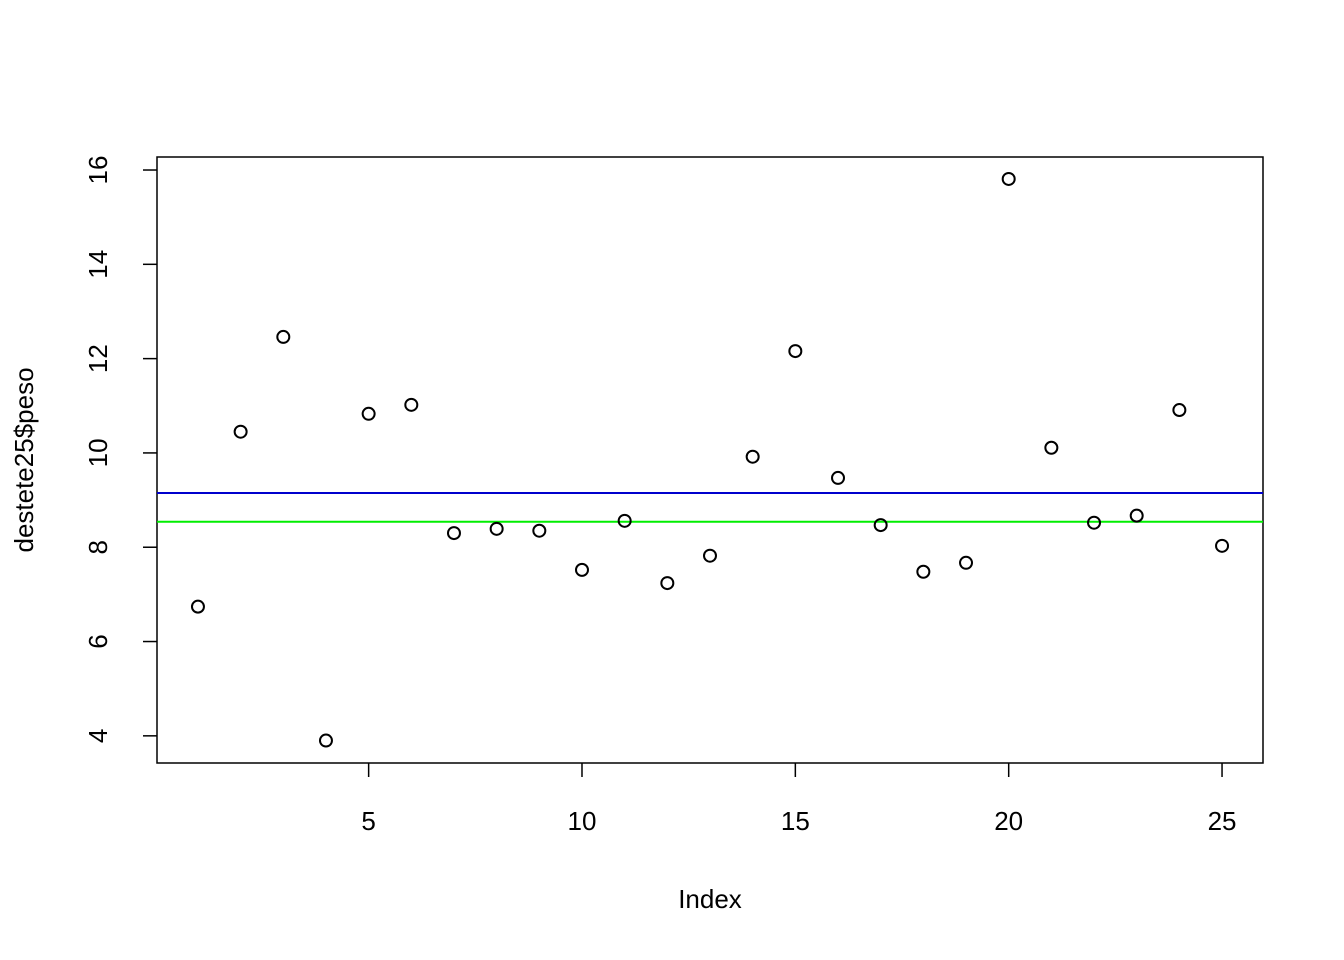 This screenshot has height=960, width=1344. I want to click on y-tick-label: 6, so click(98, 641).